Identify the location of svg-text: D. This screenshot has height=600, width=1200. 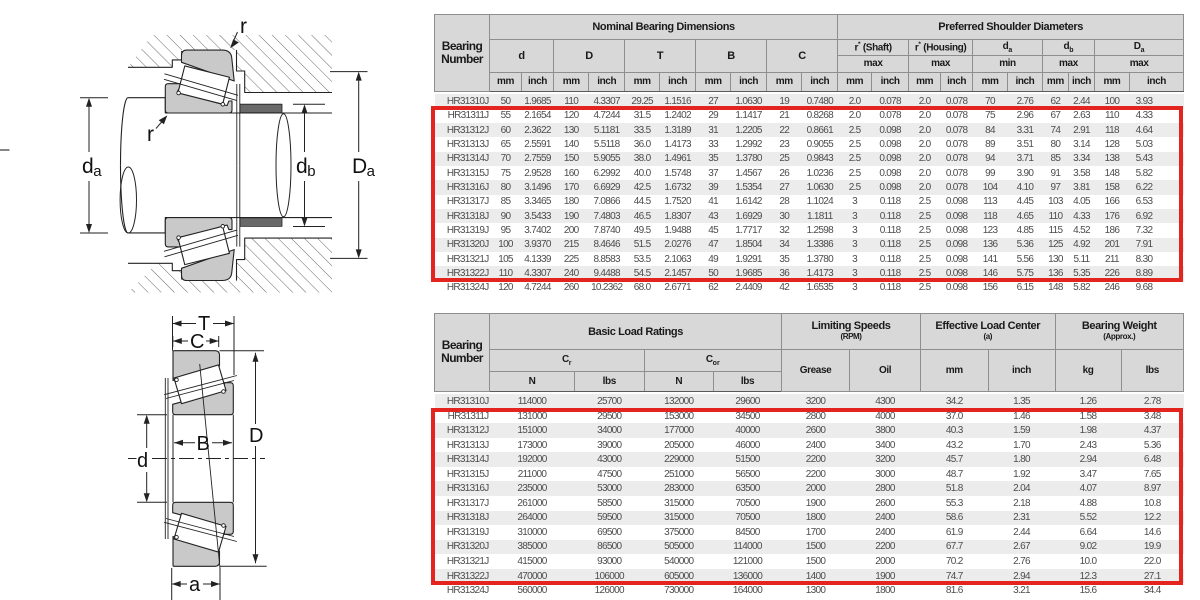
(256, 436).